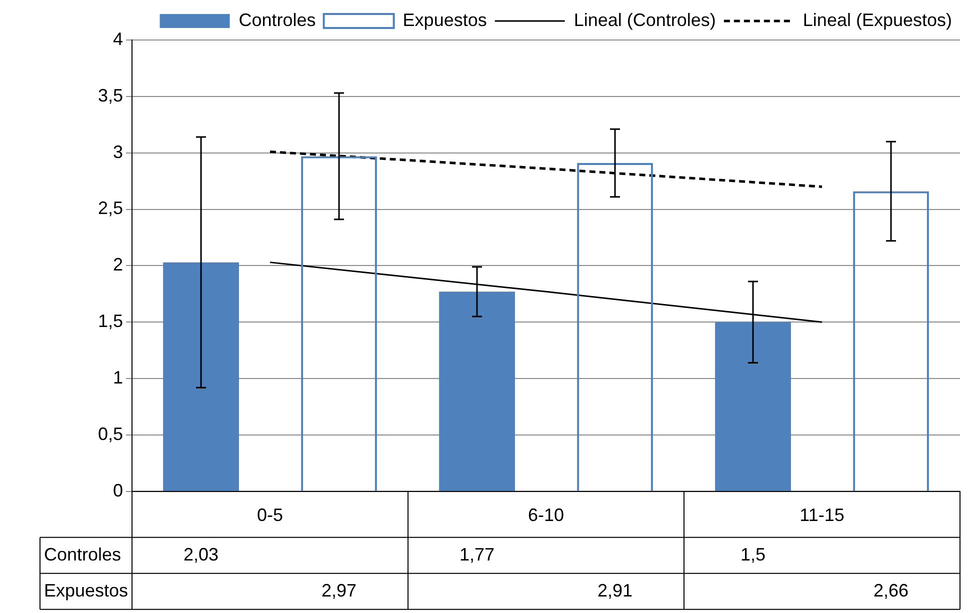 This screenshot has height=613, width=972. Describe the element at coordinates (277, 20) in the screenshot. I see `legend-label: Controles` at that location.